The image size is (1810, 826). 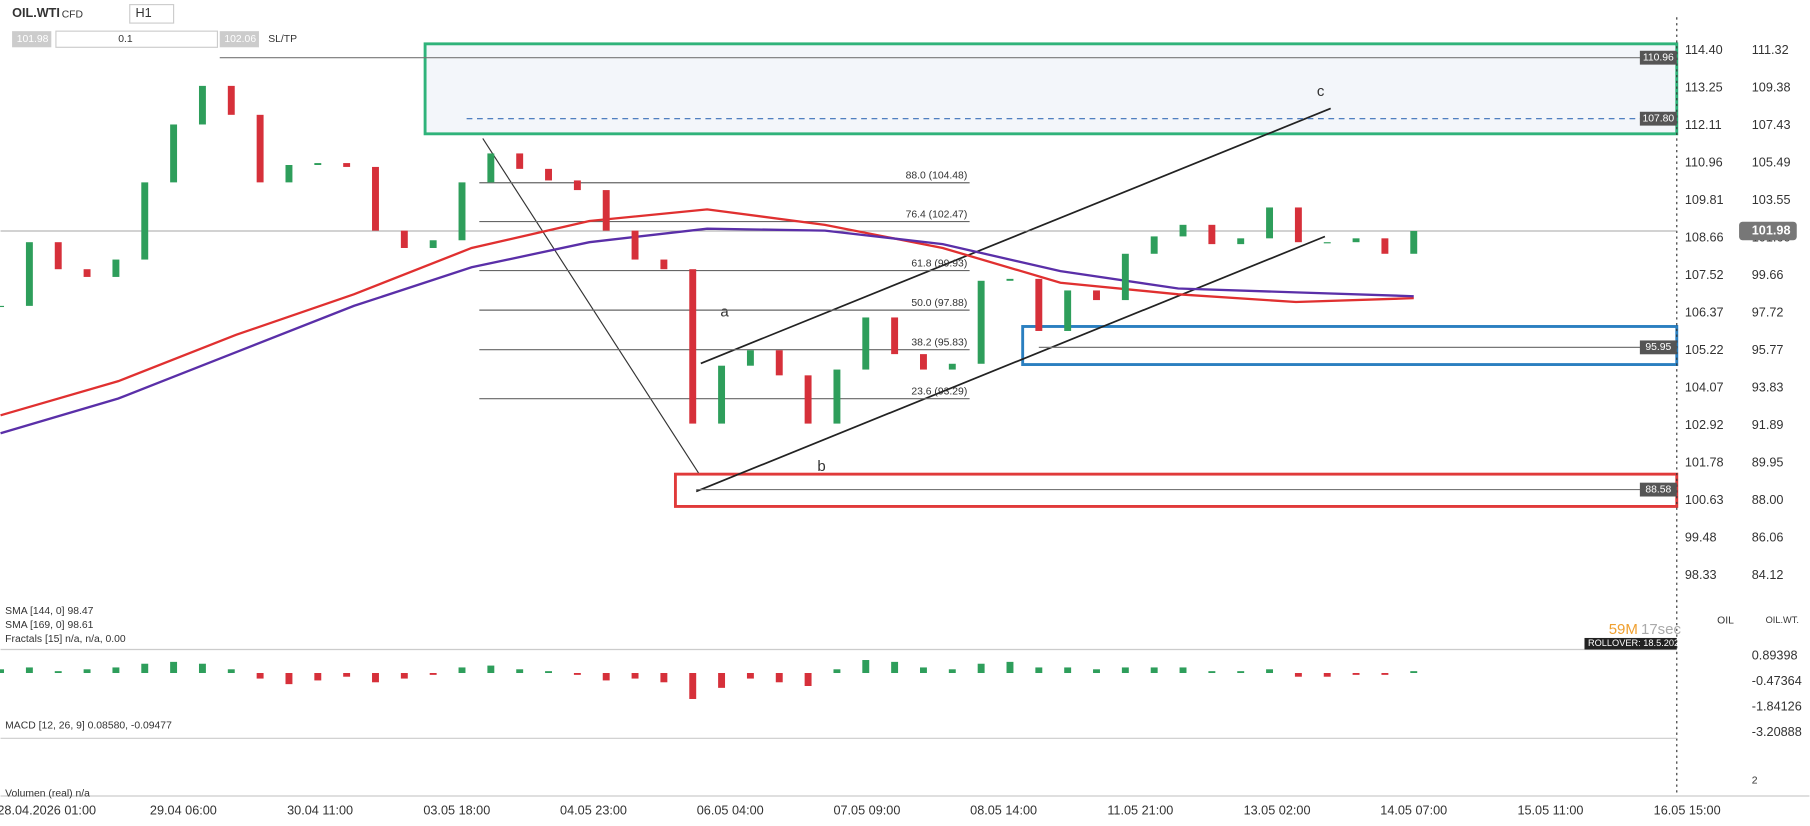 What do you see at coordinates (1771, 125) in the screenshot?
I see `price-tick-label: 107.43` at bounding box center [1771, 125].